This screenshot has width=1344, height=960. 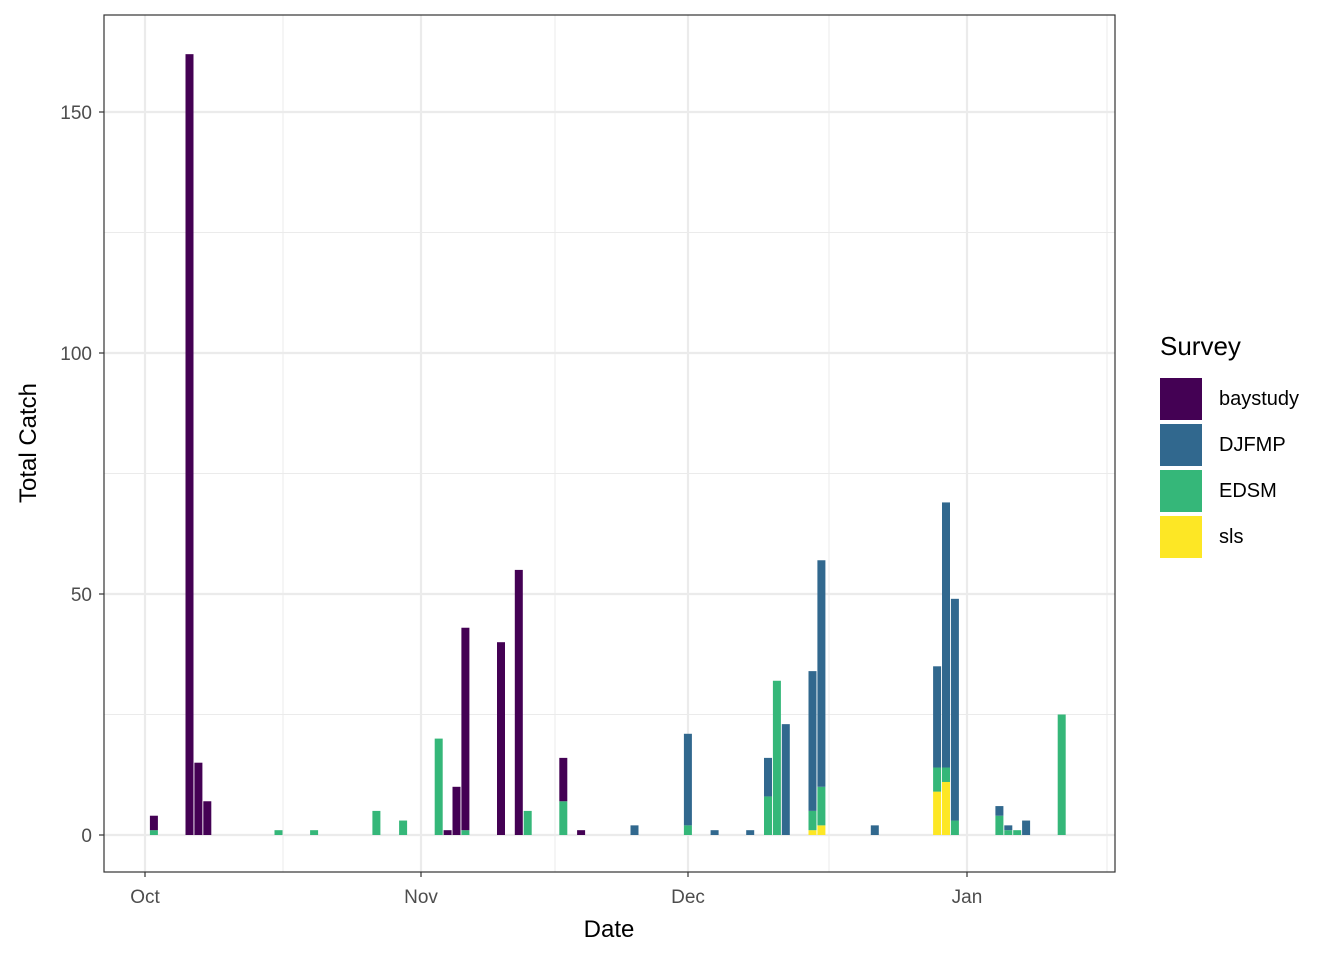 I want to click on x-axis: Oct Nov Dec Jan, so click(x=556, y=890).